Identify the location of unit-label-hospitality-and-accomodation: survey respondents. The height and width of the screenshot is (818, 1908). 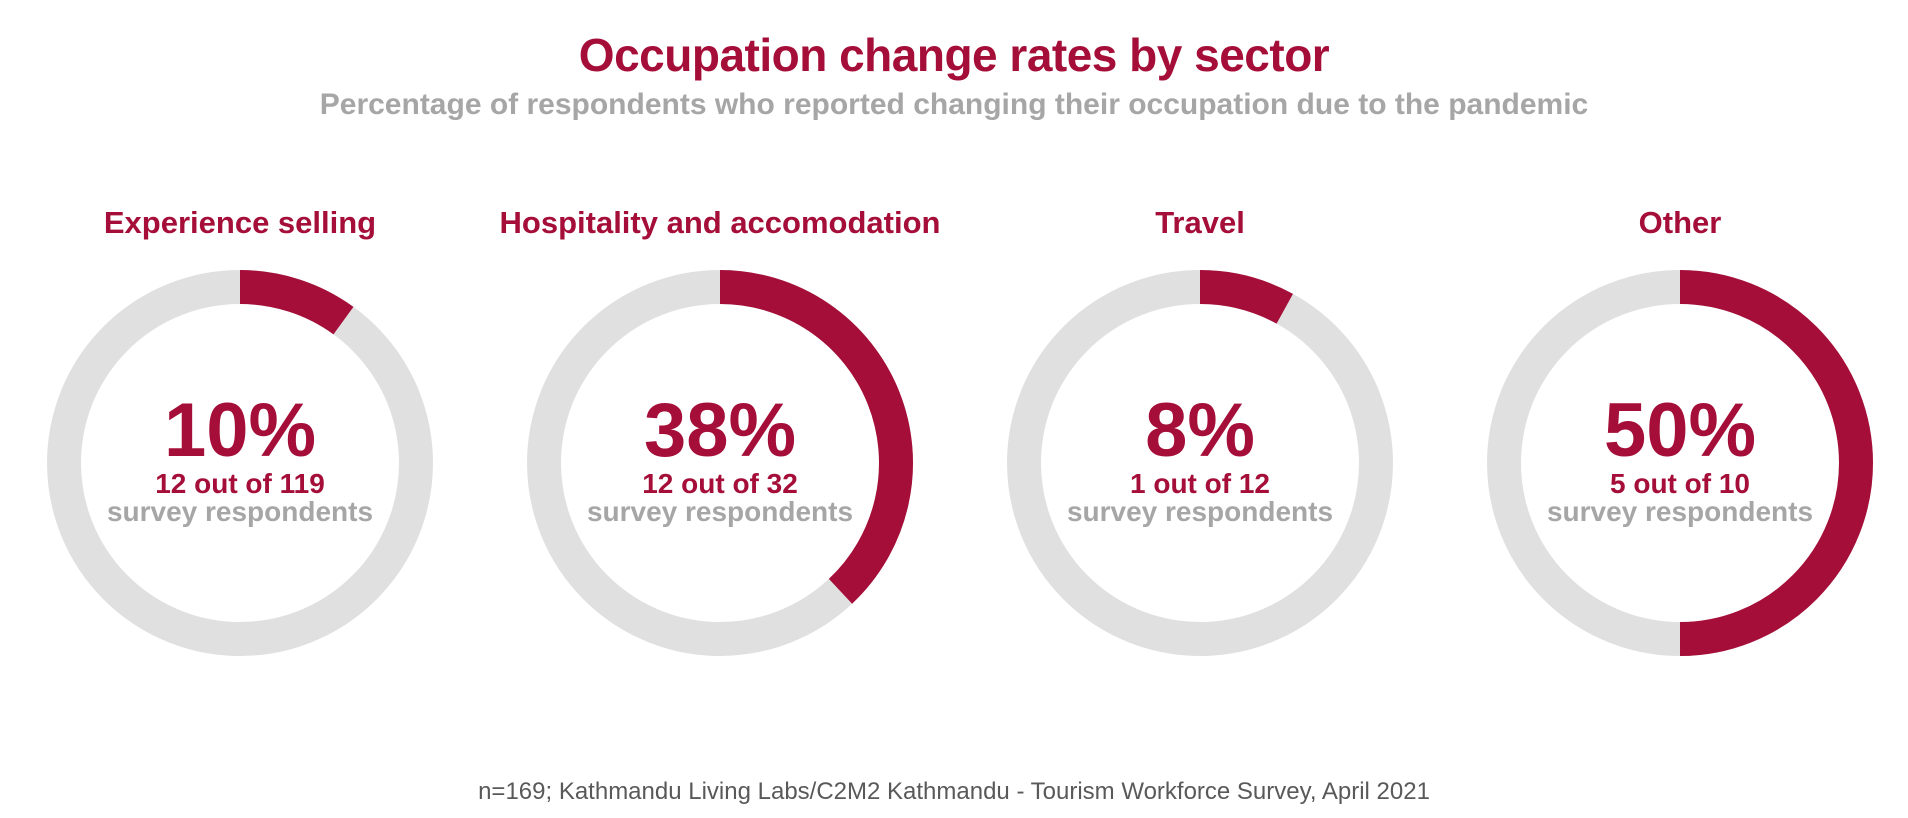
(720, 511).